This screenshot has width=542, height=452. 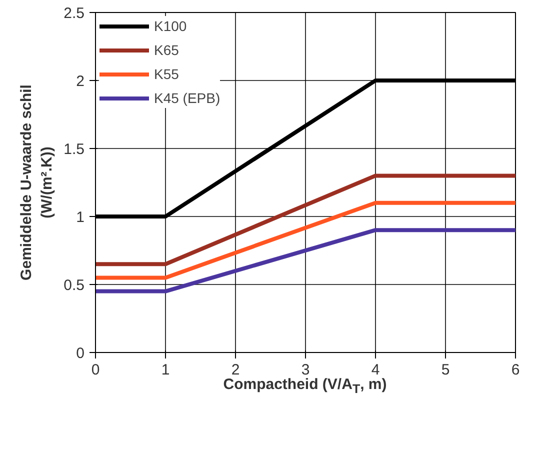 I want to click on x-tick-label: 0, so click(x=95, y=370).